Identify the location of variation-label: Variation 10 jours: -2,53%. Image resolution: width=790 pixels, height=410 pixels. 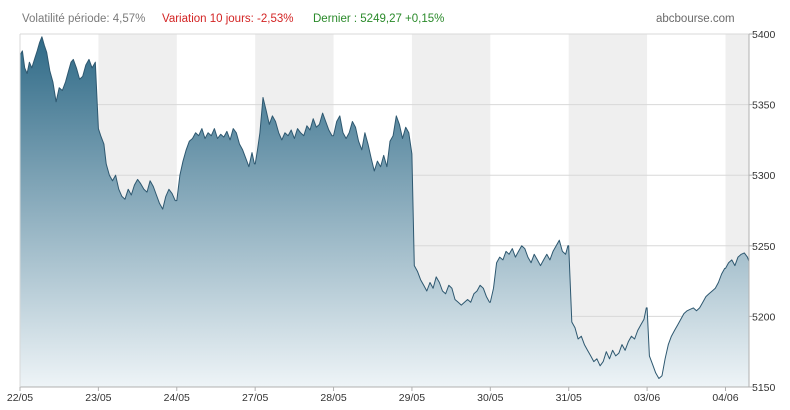
(228, 19).